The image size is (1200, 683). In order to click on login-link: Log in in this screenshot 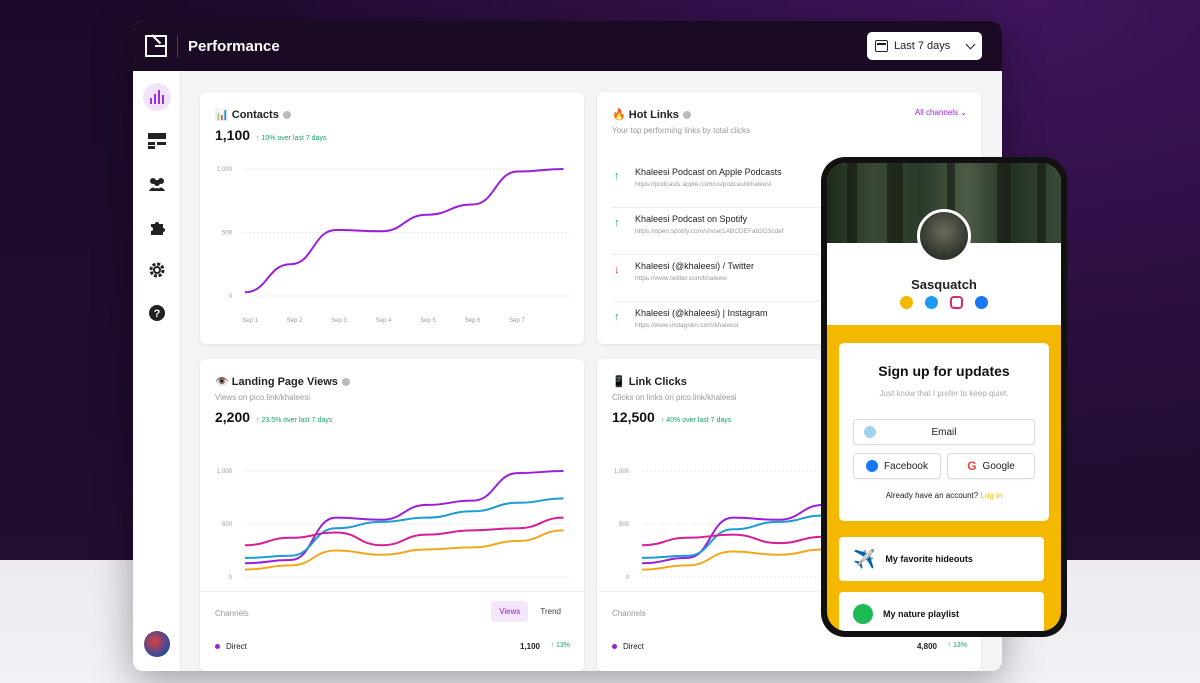, I will do `click(991, 495)`.